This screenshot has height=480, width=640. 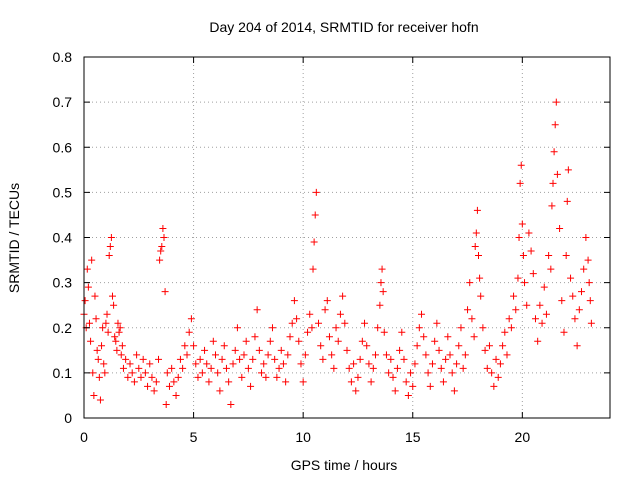 I want to click on x-tick-label: 10, so click(x=303, y=437).